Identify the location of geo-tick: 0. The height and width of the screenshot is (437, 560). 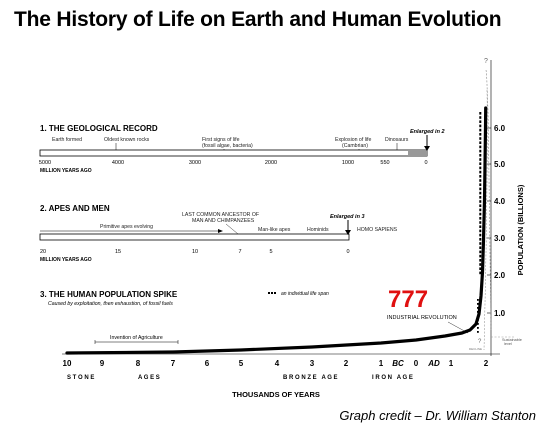
(425, 163).